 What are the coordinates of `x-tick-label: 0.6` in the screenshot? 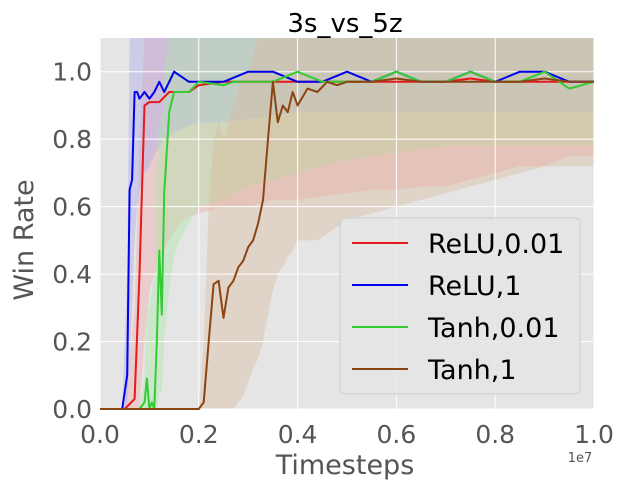 It's located at (397, 434).